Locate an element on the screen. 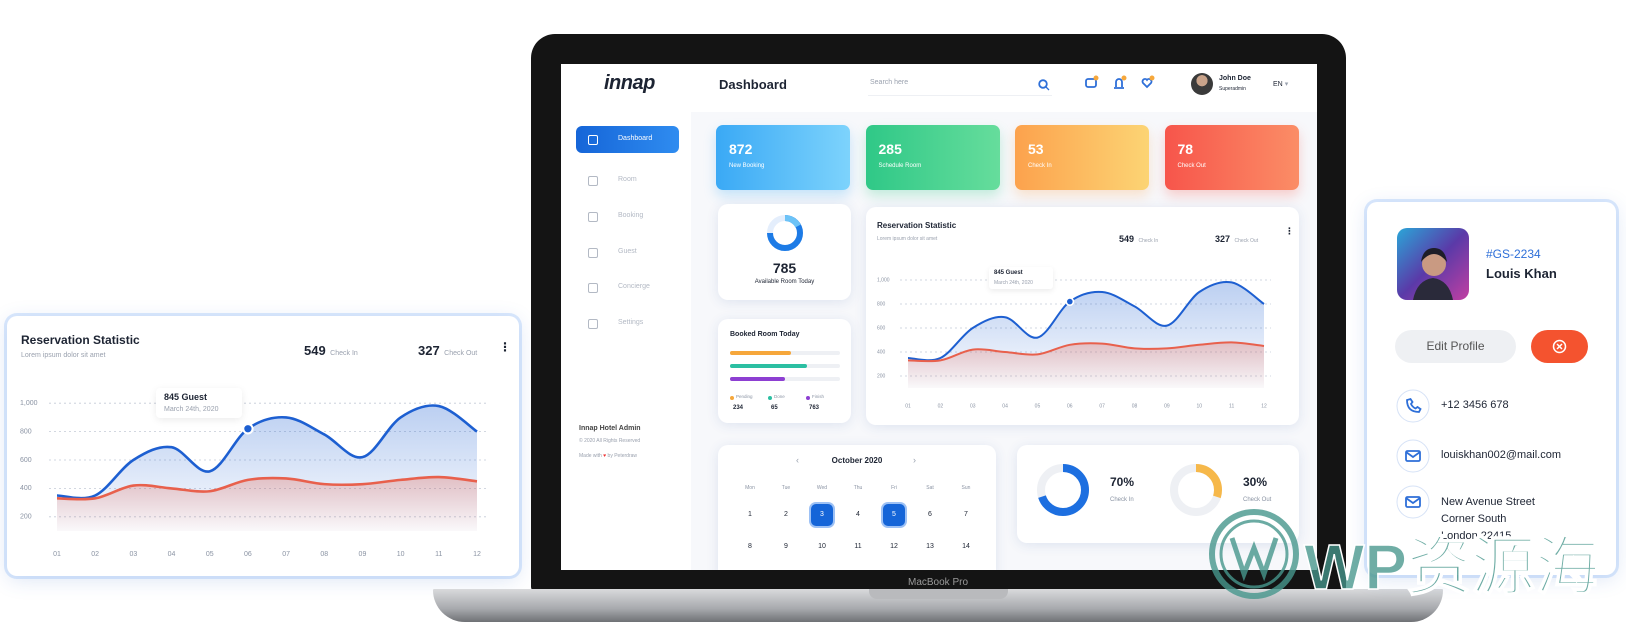 This screenshot has height=622, width=1626. ring-label: Check Out is located at coordinates (1257, 500).